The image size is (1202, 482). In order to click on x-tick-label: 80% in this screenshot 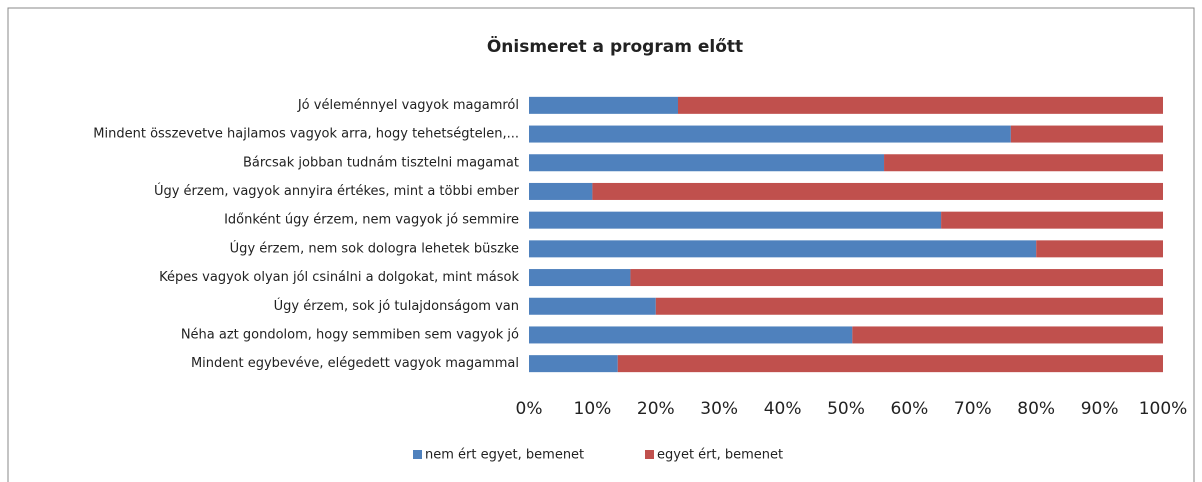, I will do `click(1036, 409)`.